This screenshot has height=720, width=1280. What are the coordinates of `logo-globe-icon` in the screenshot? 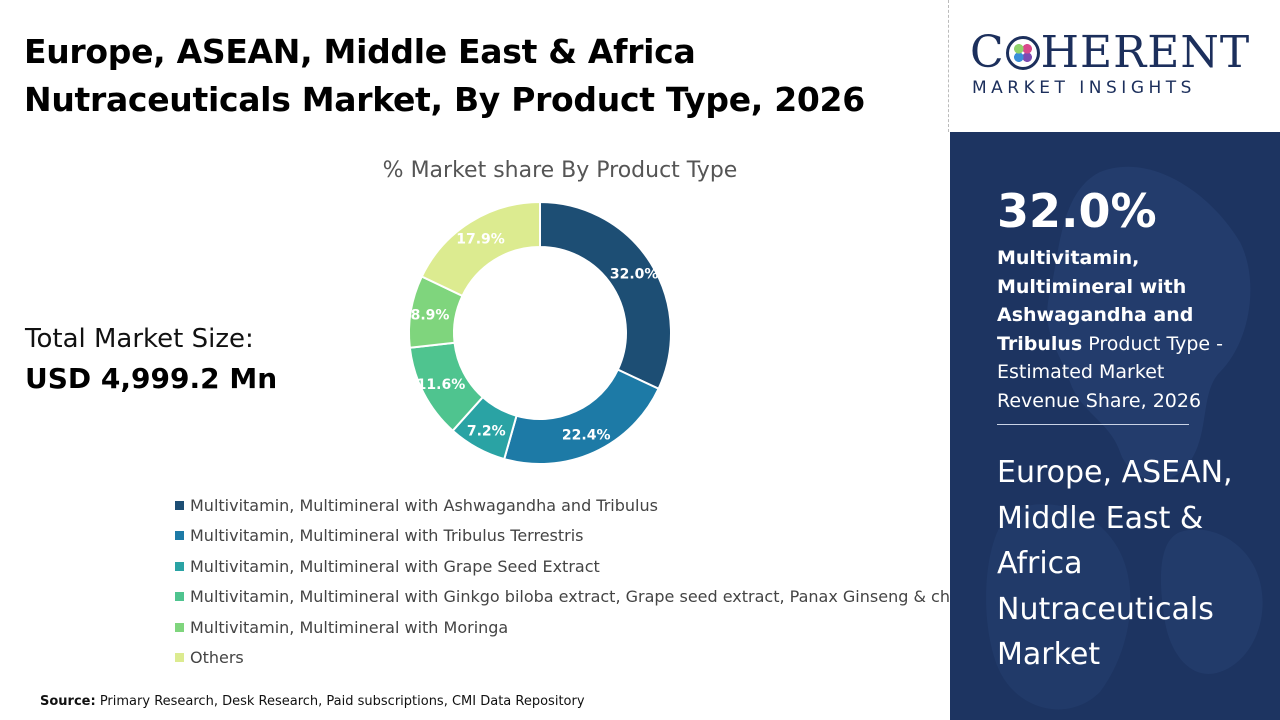 It's located at (1022, 53).